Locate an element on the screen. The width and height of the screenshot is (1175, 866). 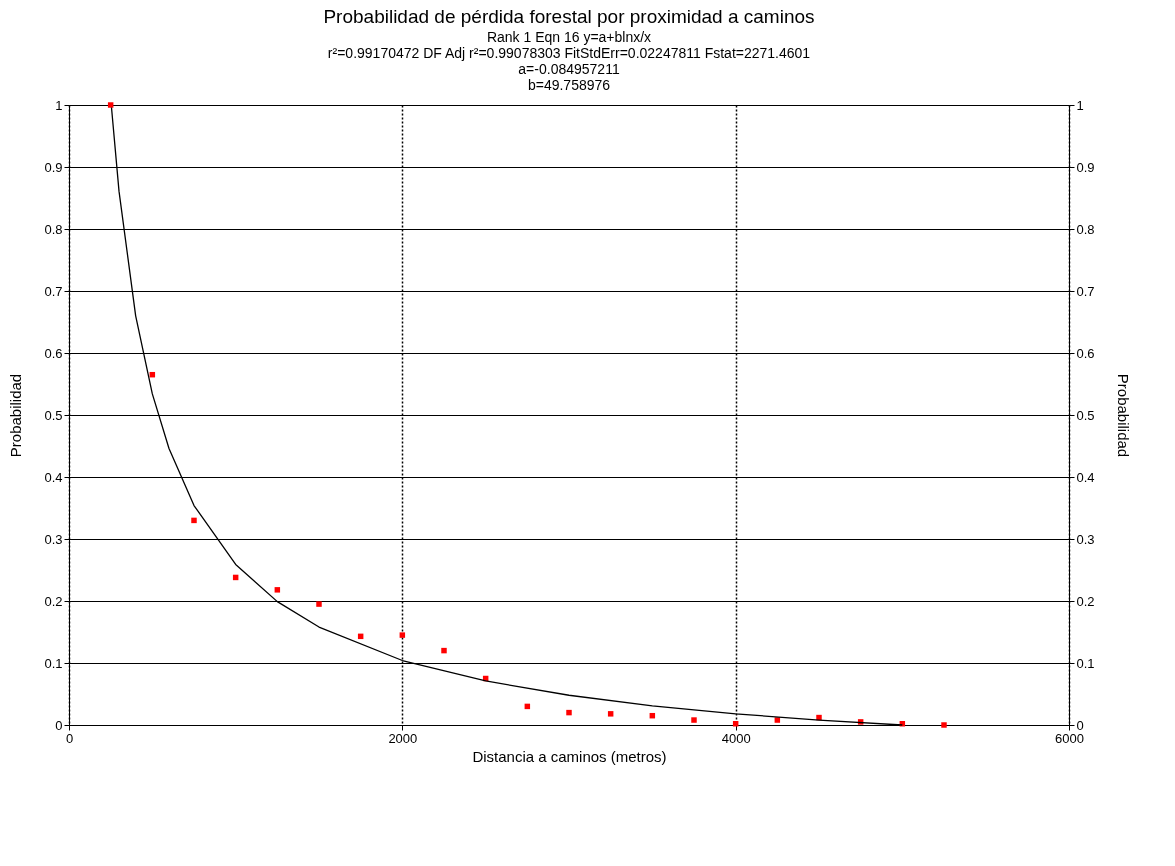
x-axis-title: Distancia a caminos (metros) is located at coordinates (569, 756).